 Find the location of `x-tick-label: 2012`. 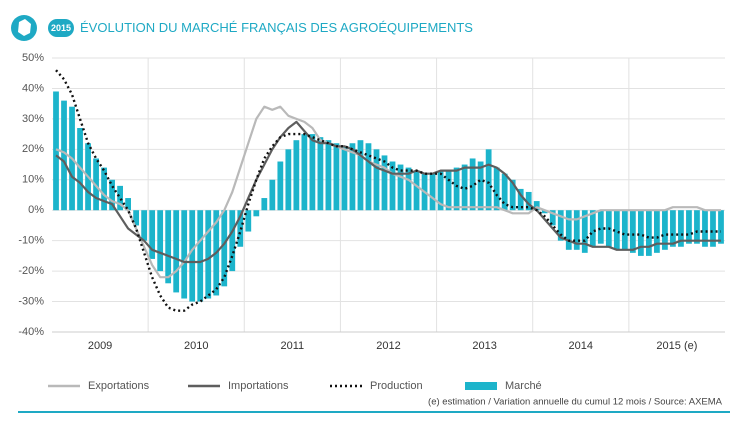

x-tick-label: 2012 is located at coordinates (388, 346).